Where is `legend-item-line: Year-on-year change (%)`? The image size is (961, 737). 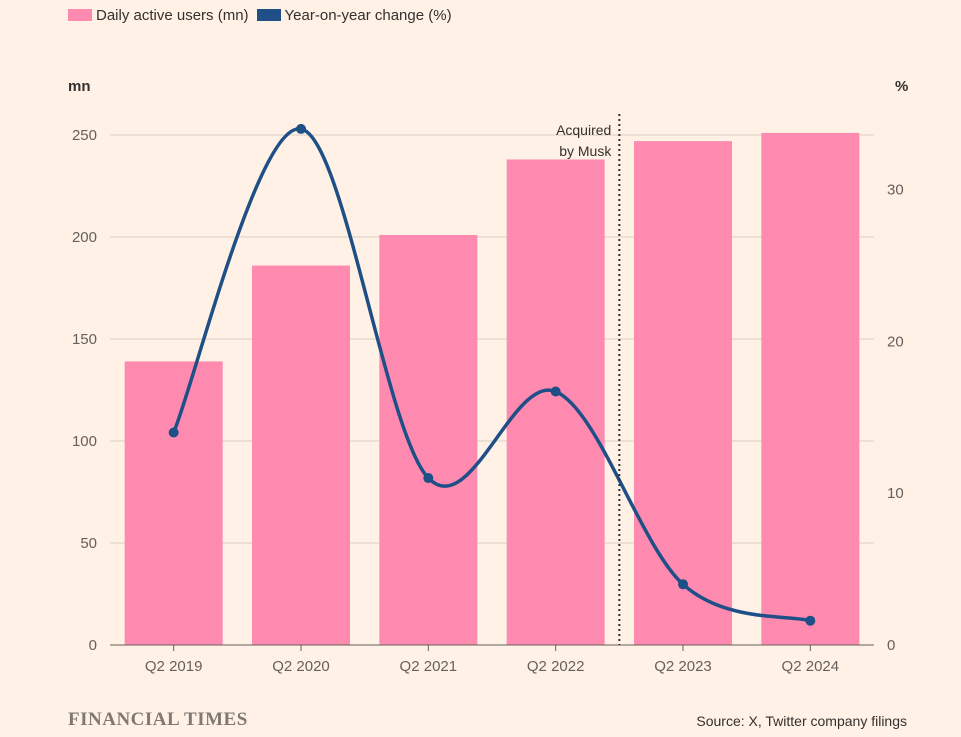
legend-item-line: Year-on-year change (%) is located at coordinates (354, 15).